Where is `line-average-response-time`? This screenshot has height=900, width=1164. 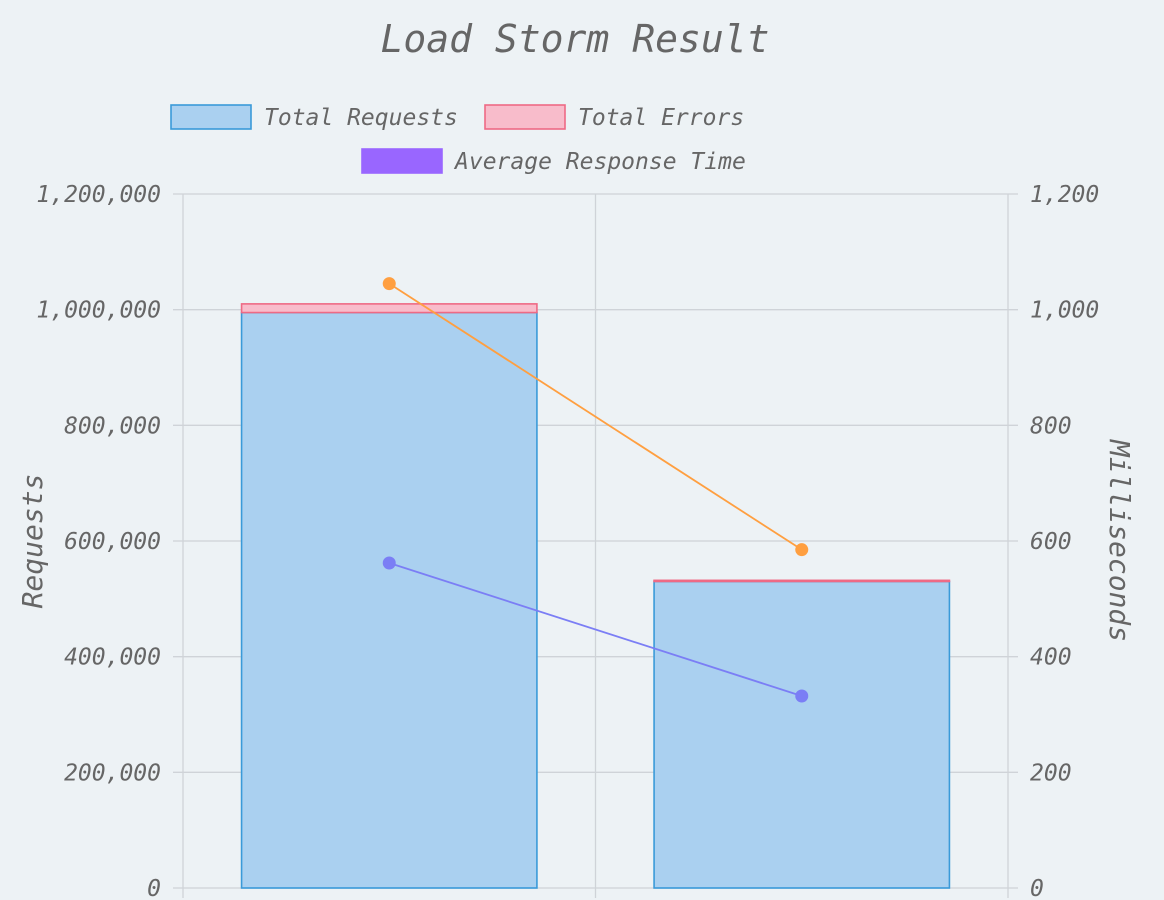 line-average-response-time is located at coordinates (595, 629).